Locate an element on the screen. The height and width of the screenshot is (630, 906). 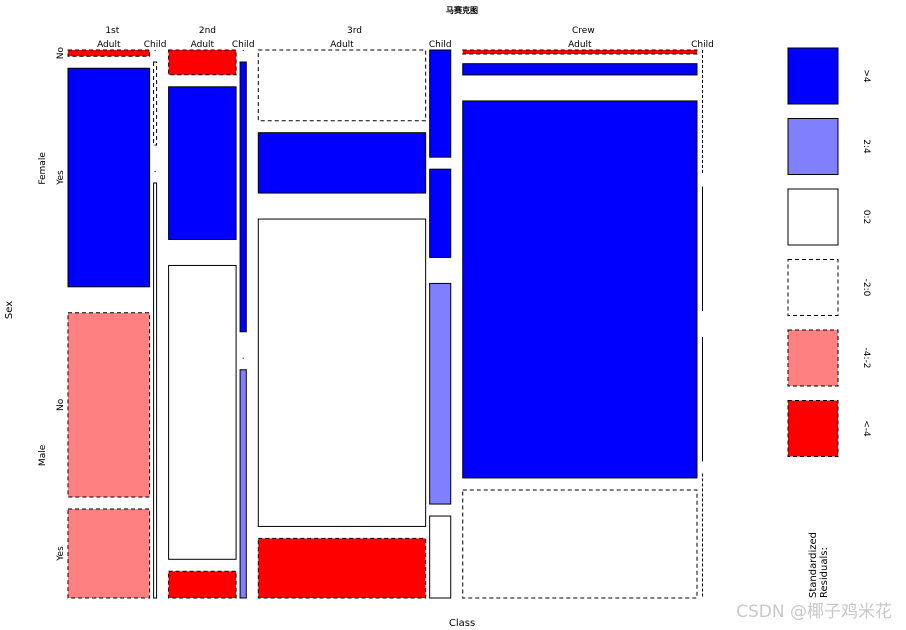
class-label: 1st is located at coordinates (112, 31).